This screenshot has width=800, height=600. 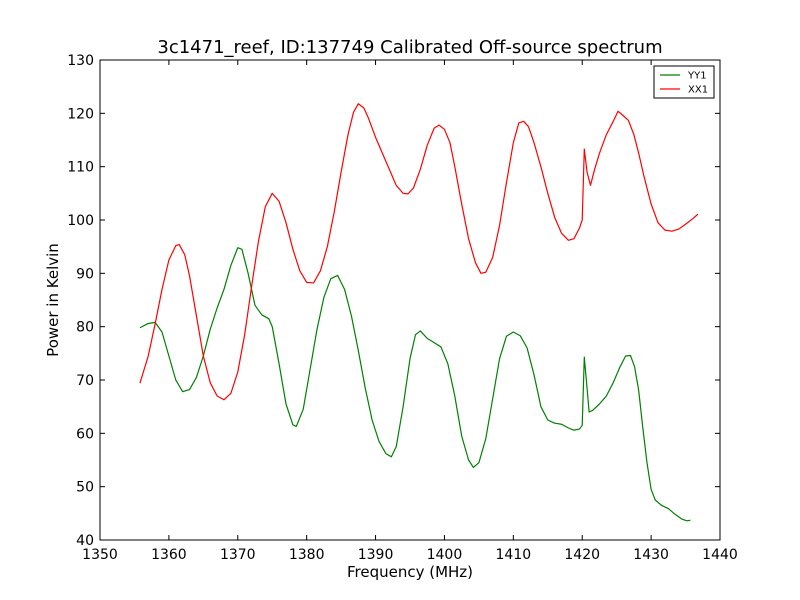 What do you see at coordinates (238, 555) in the screenshot?
I see `x-tick-label: 1370` at bounding box center [238, 555].